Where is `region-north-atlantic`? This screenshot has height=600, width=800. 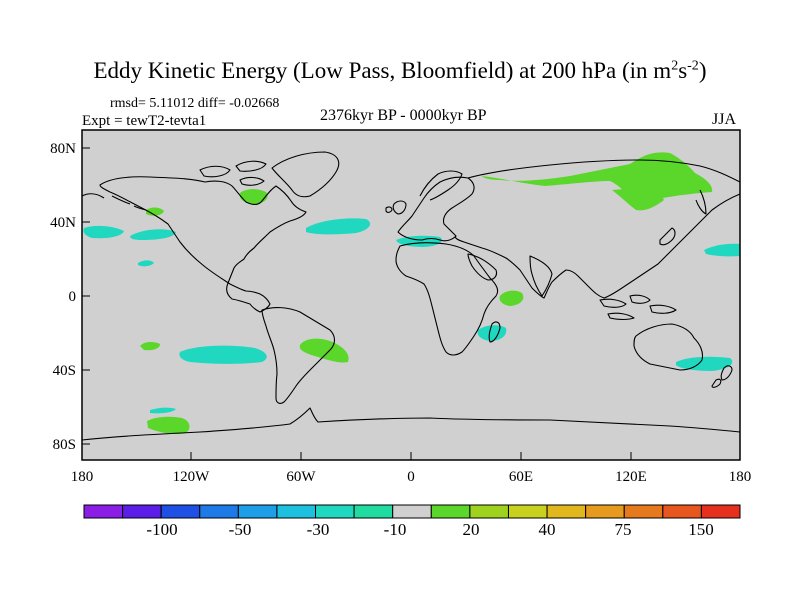 region-north-atlantic is located at coordinates (338, 226).